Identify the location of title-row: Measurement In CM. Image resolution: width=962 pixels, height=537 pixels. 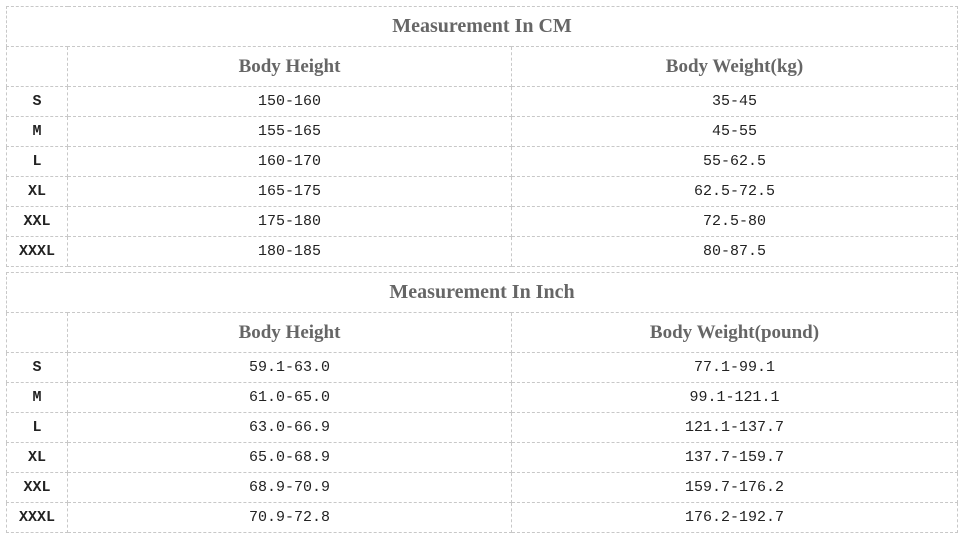
(482, 26).